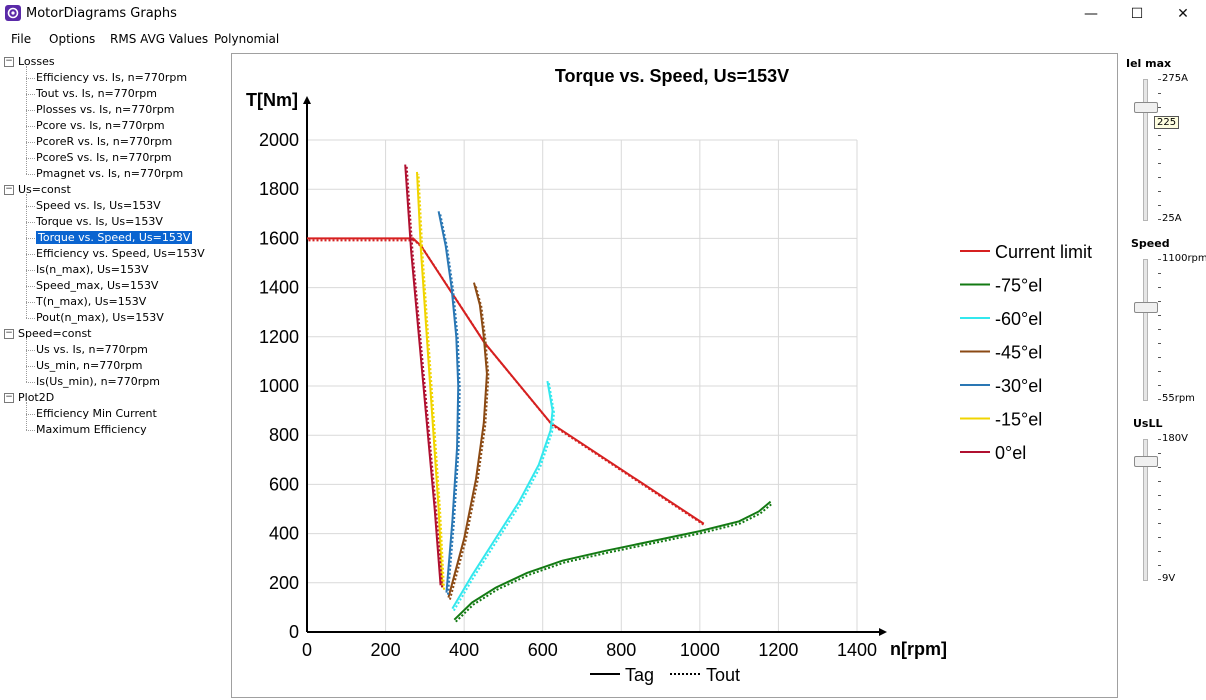 The image size is (1206, 700). What do you see at coordinates (247, 39) in the screenshot?
I see `menu-polynomial: Polynomial` at bounding box center [247, 39].